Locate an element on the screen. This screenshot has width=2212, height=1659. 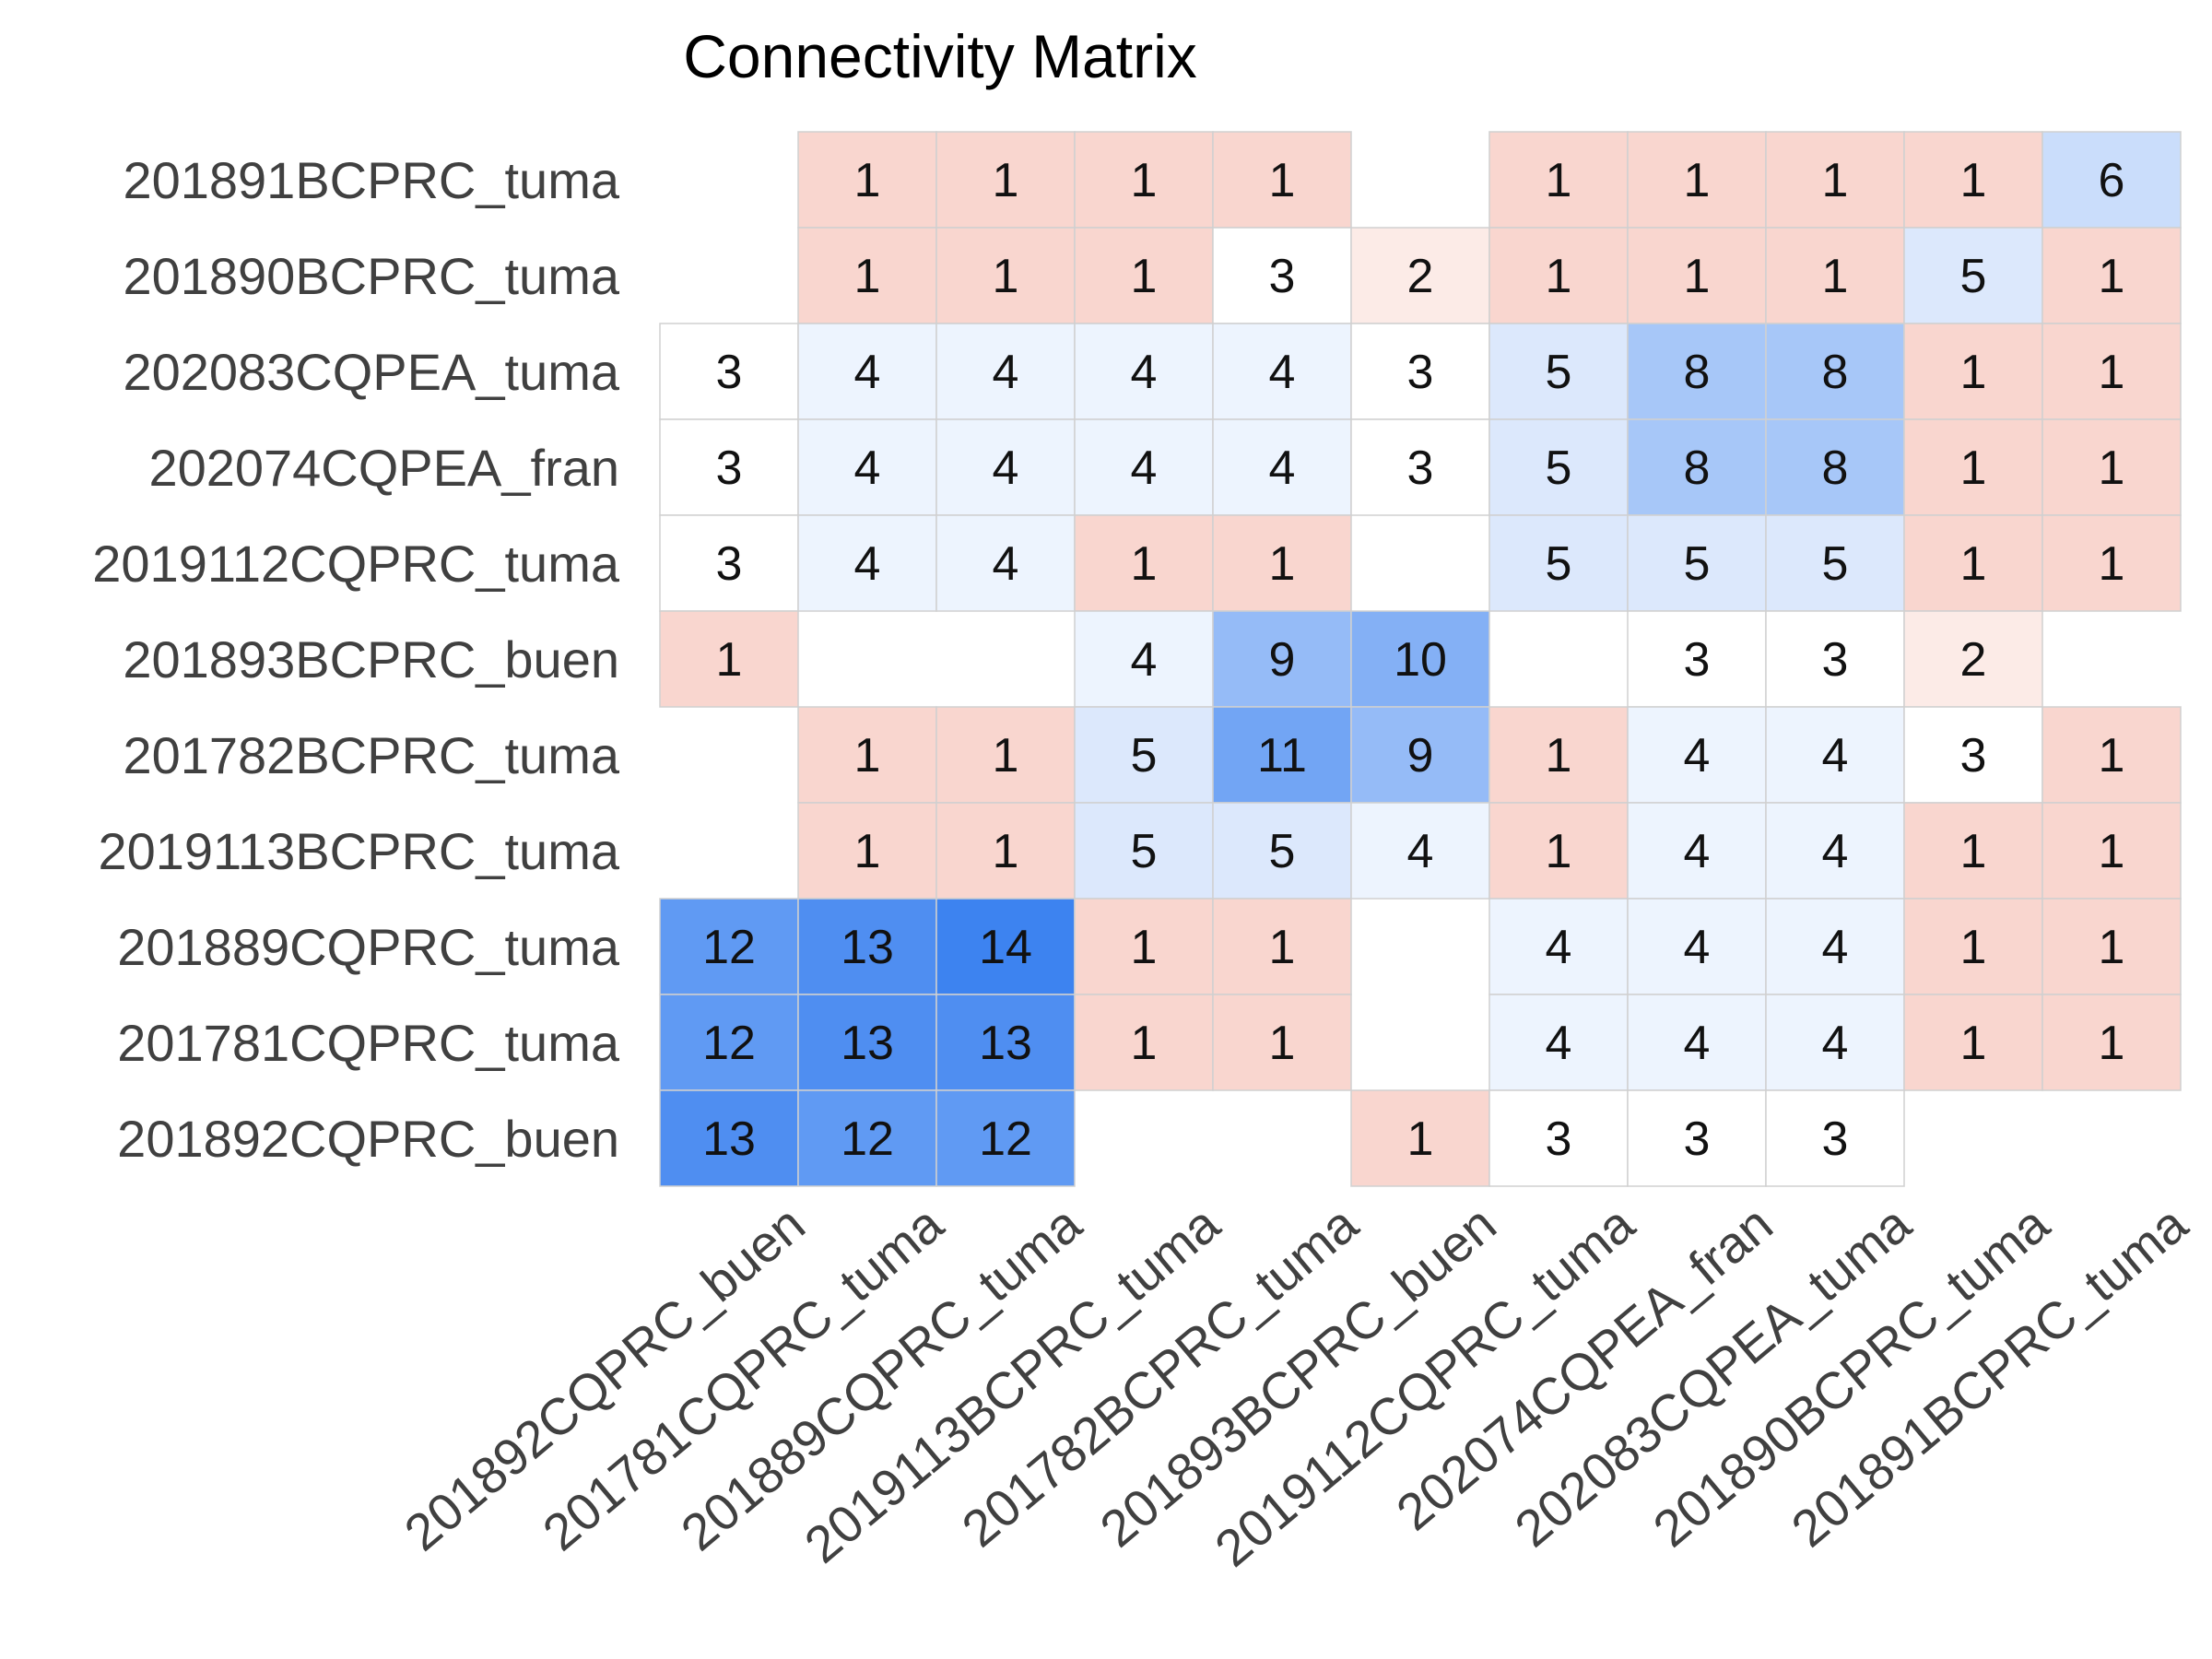
cell-value-label: 6 is located at coordinates (2112, 180).